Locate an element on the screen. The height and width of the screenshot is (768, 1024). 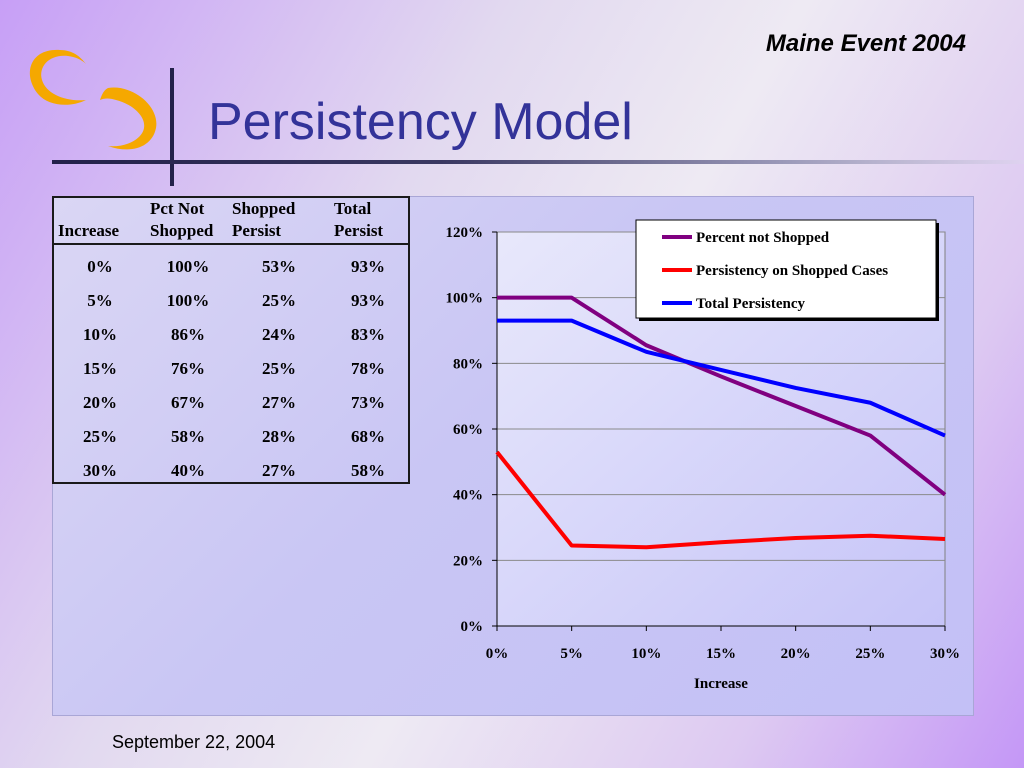
header-horizontal-rule is located at coordinates (538, 162).